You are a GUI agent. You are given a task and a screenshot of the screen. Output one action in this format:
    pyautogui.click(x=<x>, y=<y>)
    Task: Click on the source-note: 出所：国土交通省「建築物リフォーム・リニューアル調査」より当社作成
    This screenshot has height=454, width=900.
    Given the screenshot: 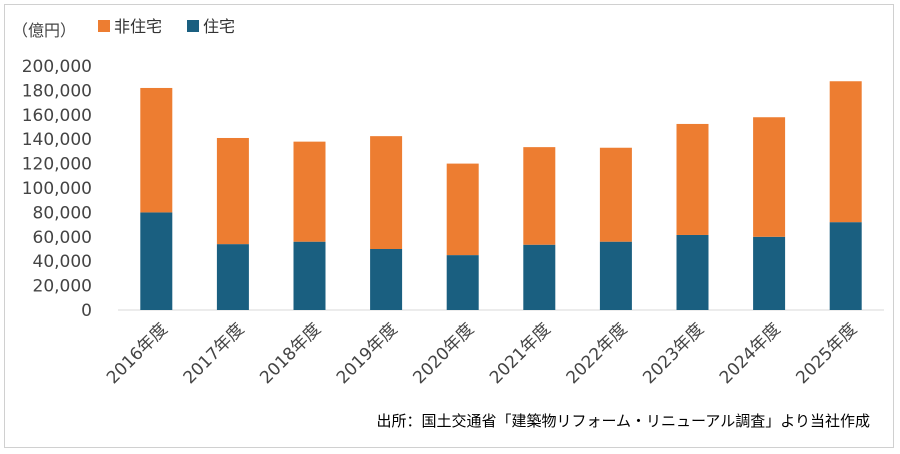 What is the action you would take?
    pyautogui.click(x=623, y=421)
    